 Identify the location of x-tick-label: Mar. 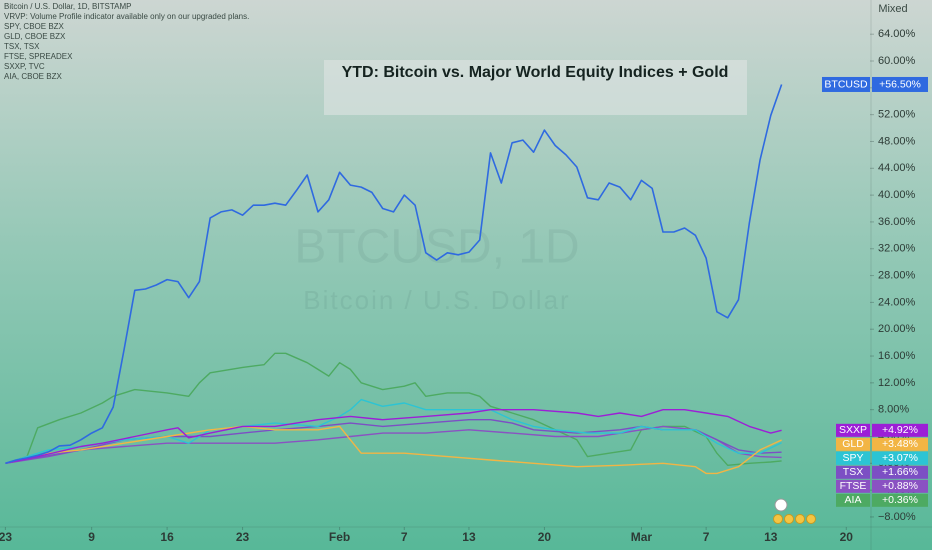
(642, 537).